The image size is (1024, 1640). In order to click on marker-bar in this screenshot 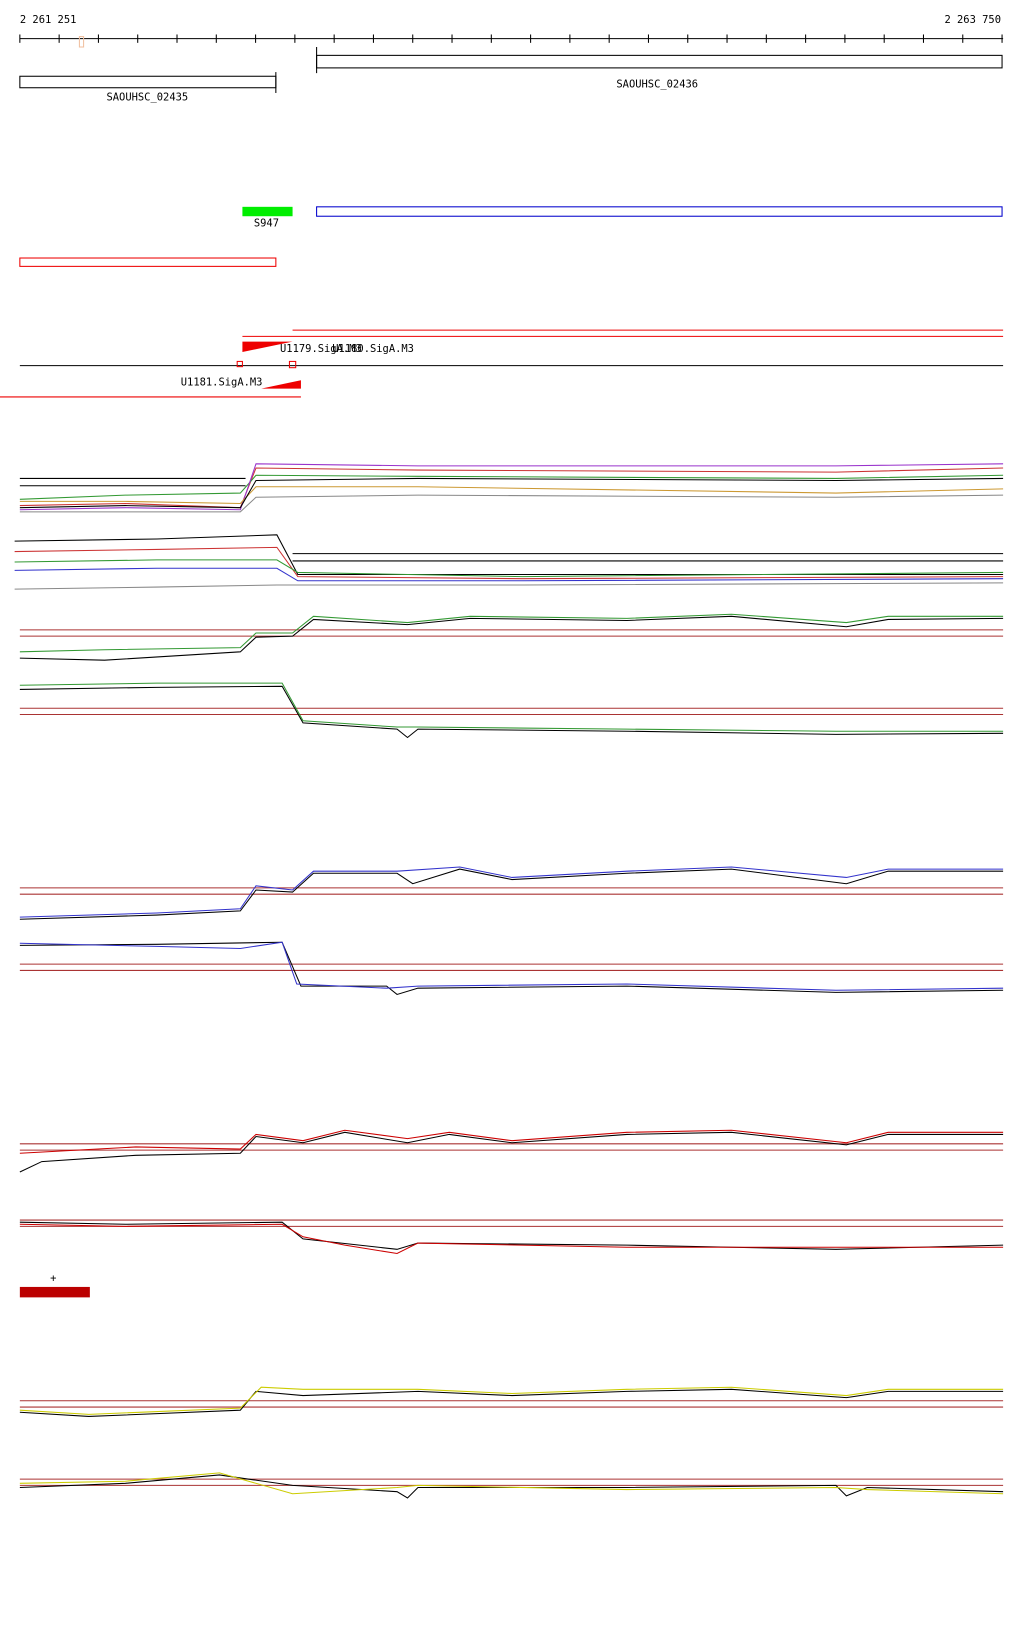, I will do `click(54, 1292)`.